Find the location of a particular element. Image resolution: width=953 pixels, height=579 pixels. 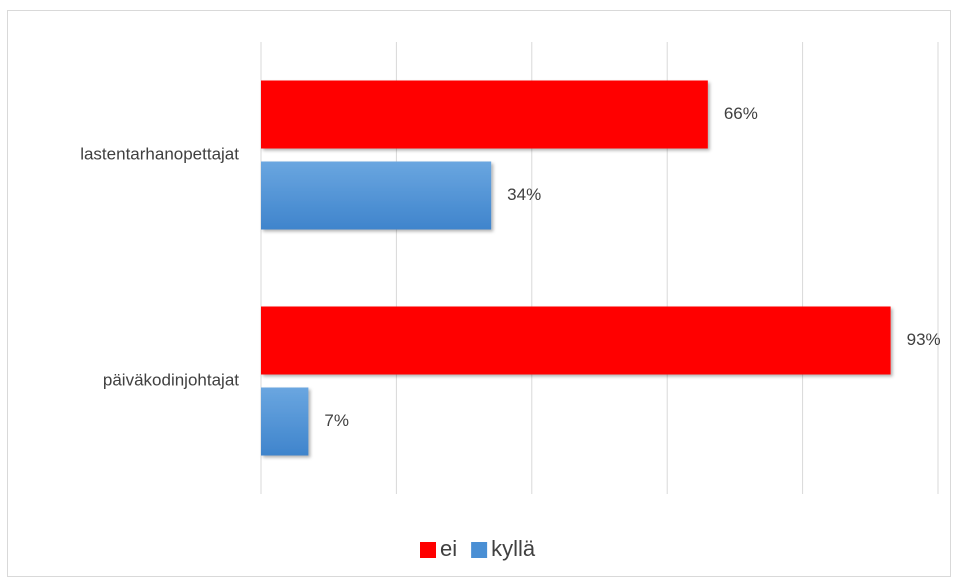

data-label: 66% is located at coordinates (741, 113).